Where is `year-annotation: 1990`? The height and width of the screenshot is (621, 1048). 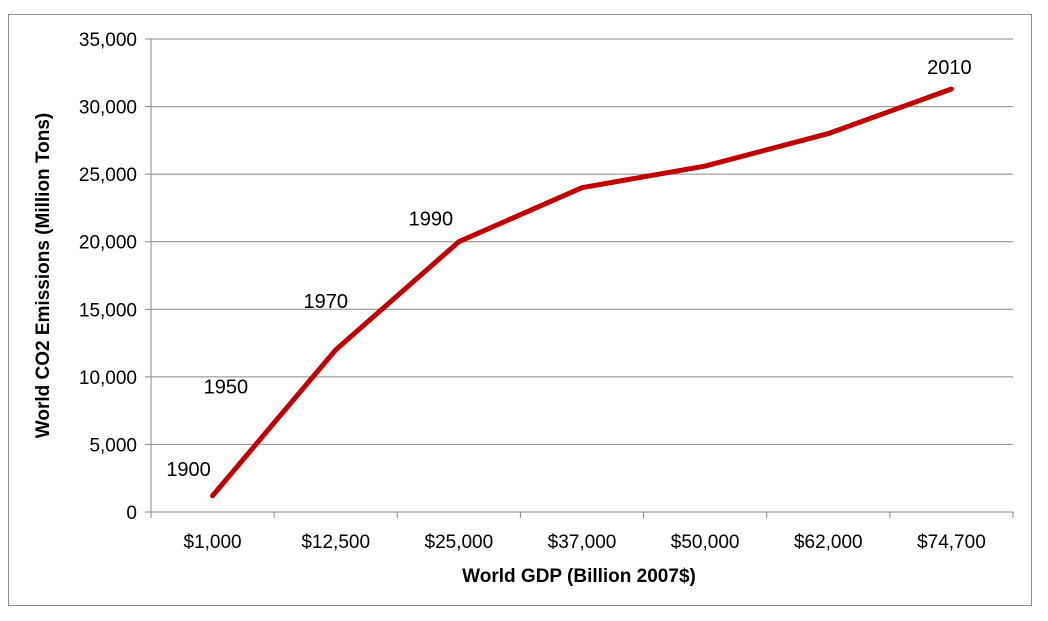 year-annotation: 1990 is located at coordinates (431, 220).